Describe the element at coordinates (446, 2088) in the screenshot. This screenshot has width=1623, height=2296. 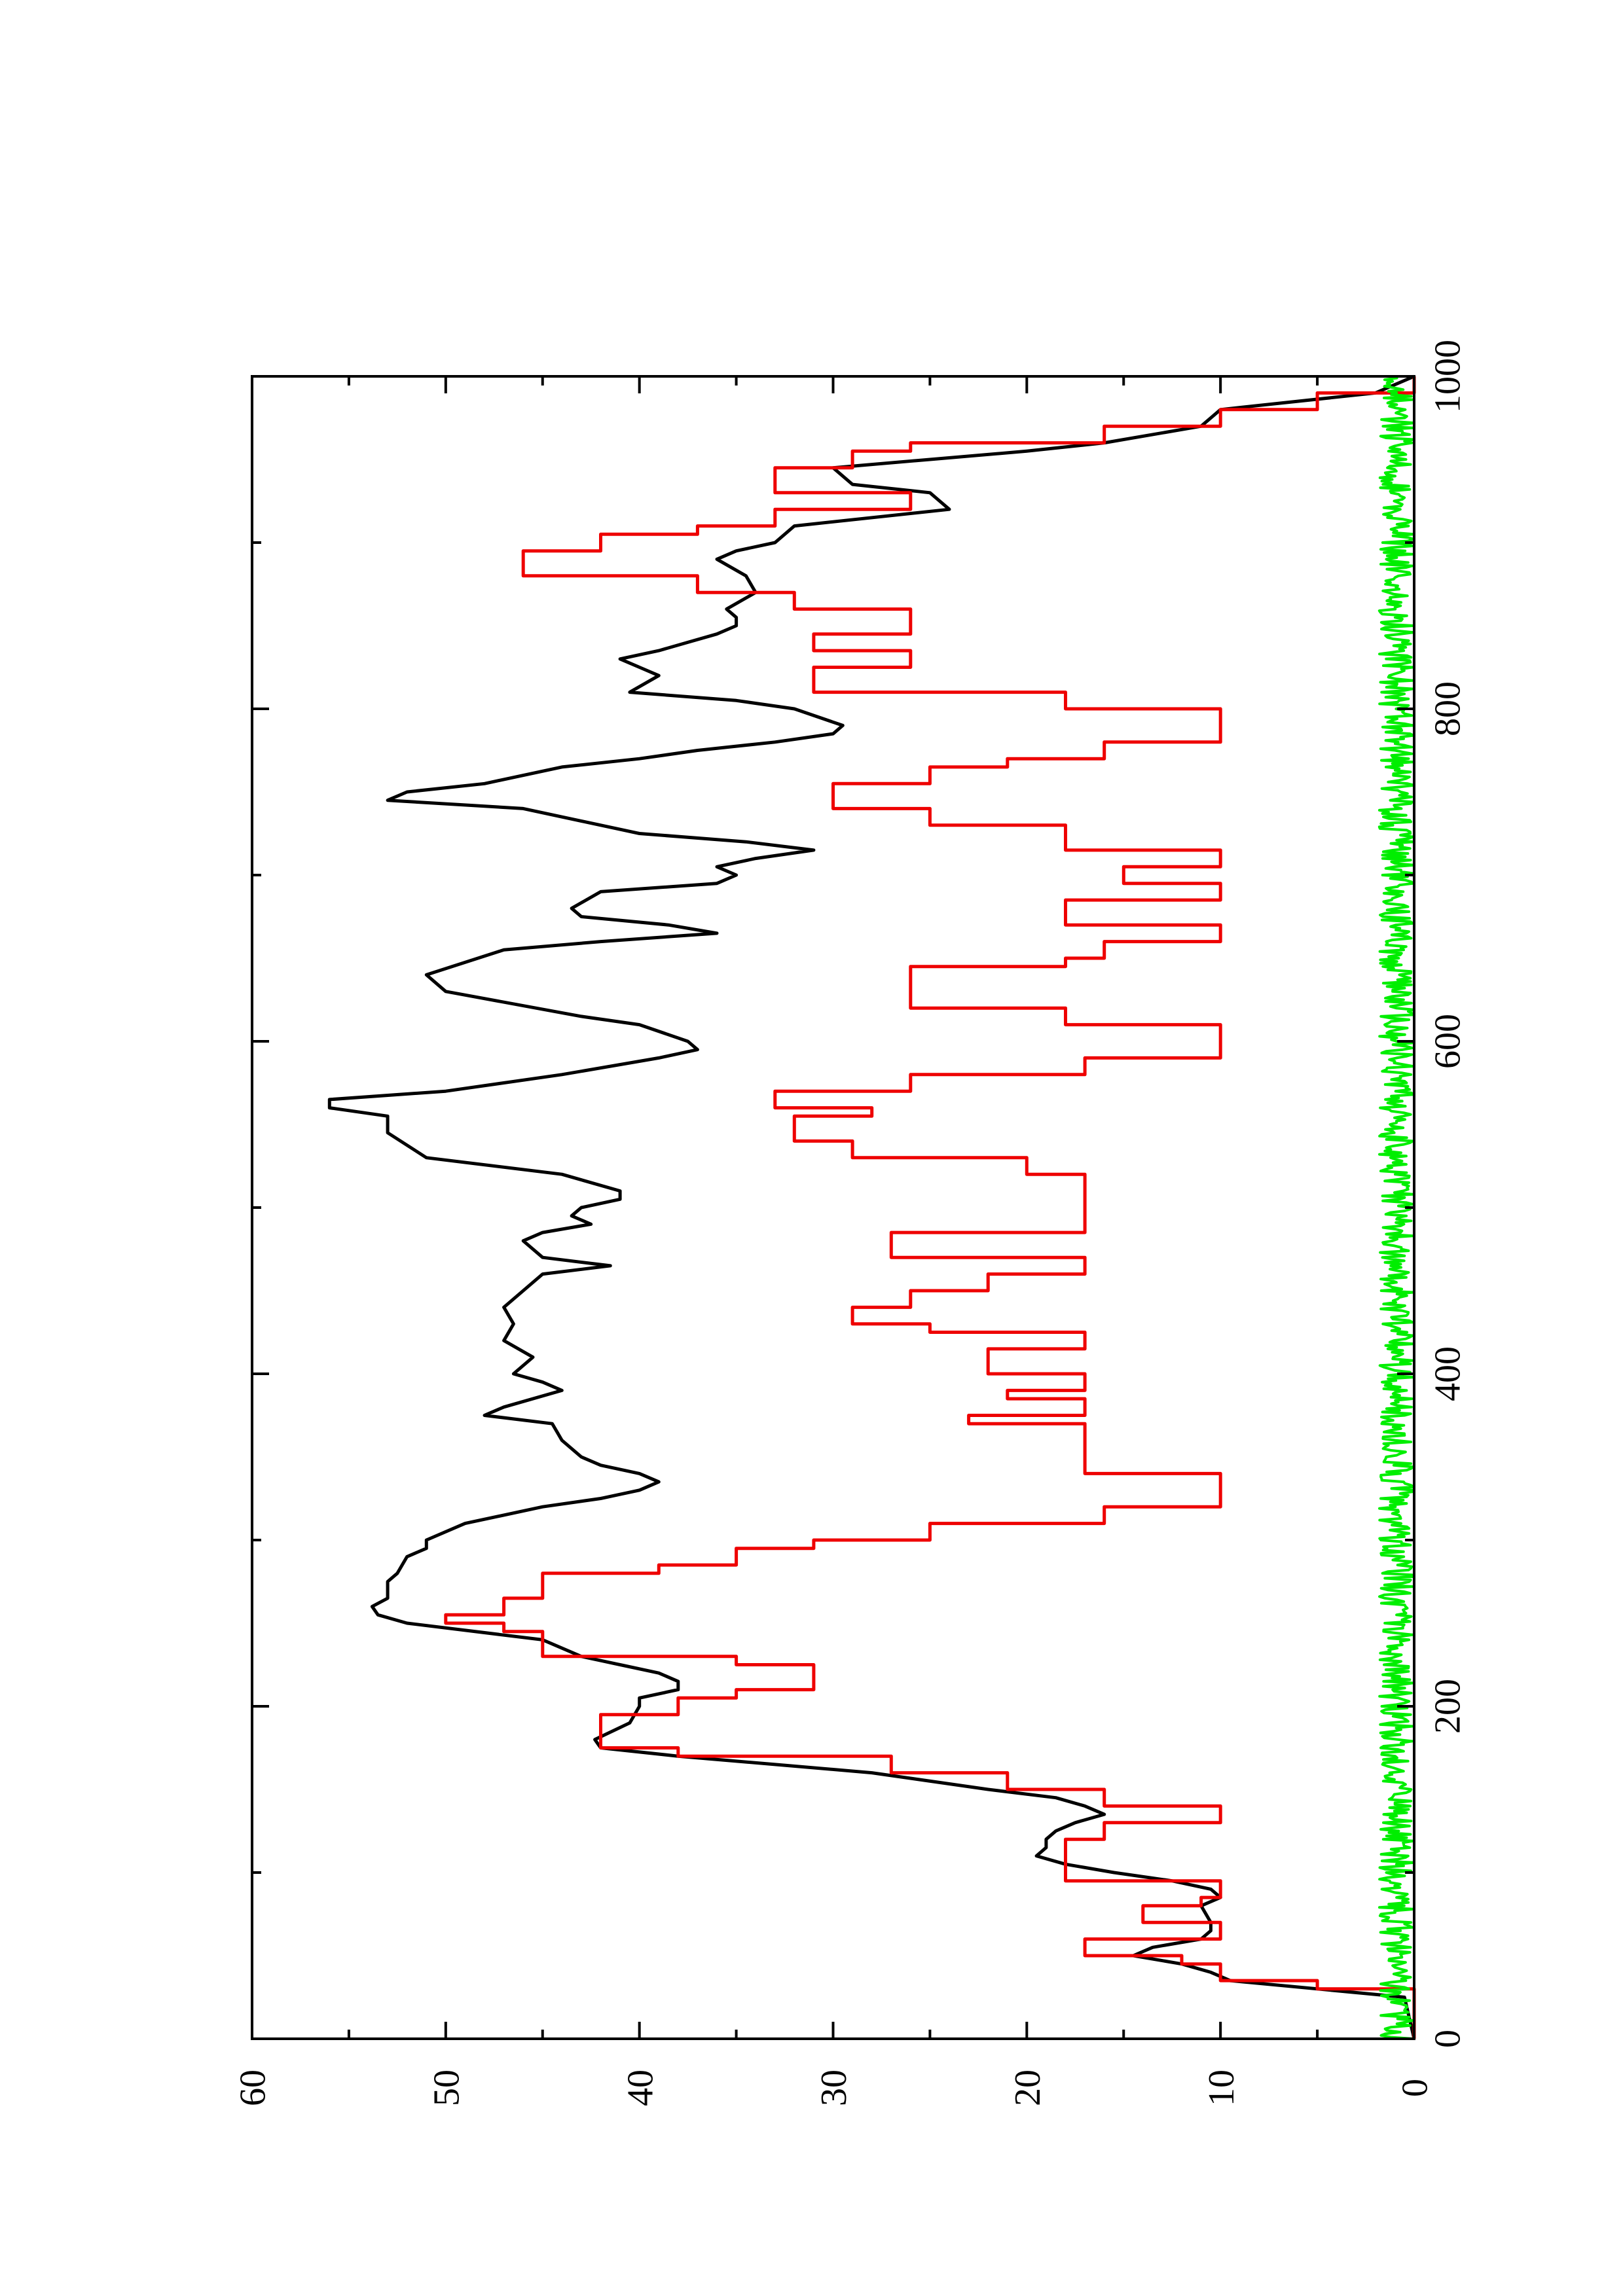
I see `y-tick-label: 50` at that location.